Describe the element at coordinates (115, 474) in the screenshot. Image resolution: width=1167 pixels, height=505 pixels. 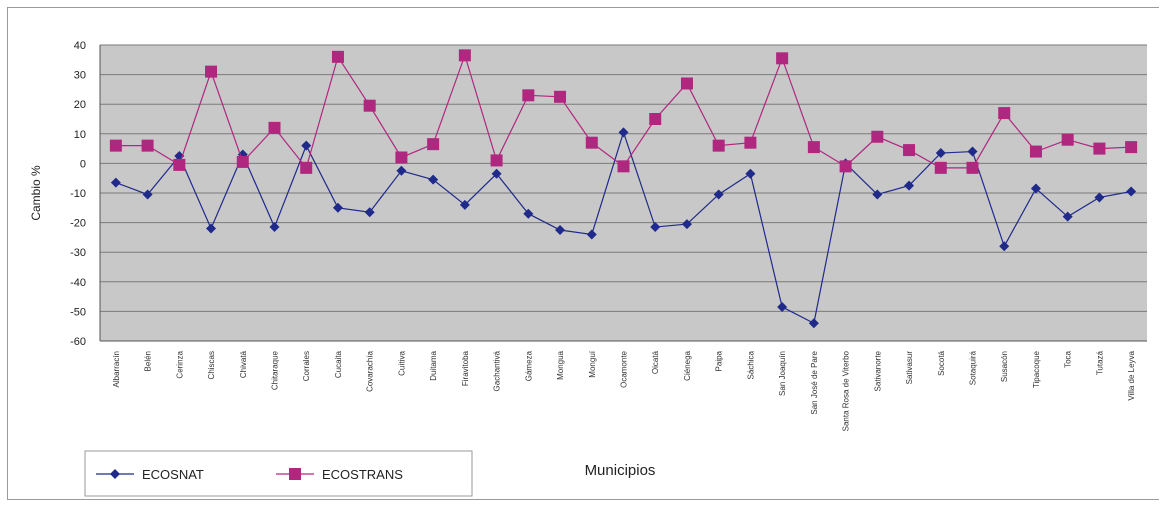
I see `legend-marker` at that location.